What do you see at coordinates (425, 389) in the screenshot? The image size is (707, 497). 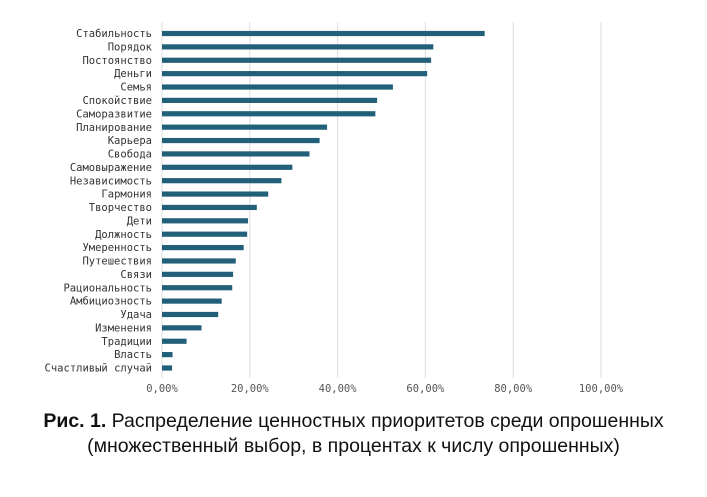 I see `x-tick-label: 60,00%` at bounding box center [425, 389].